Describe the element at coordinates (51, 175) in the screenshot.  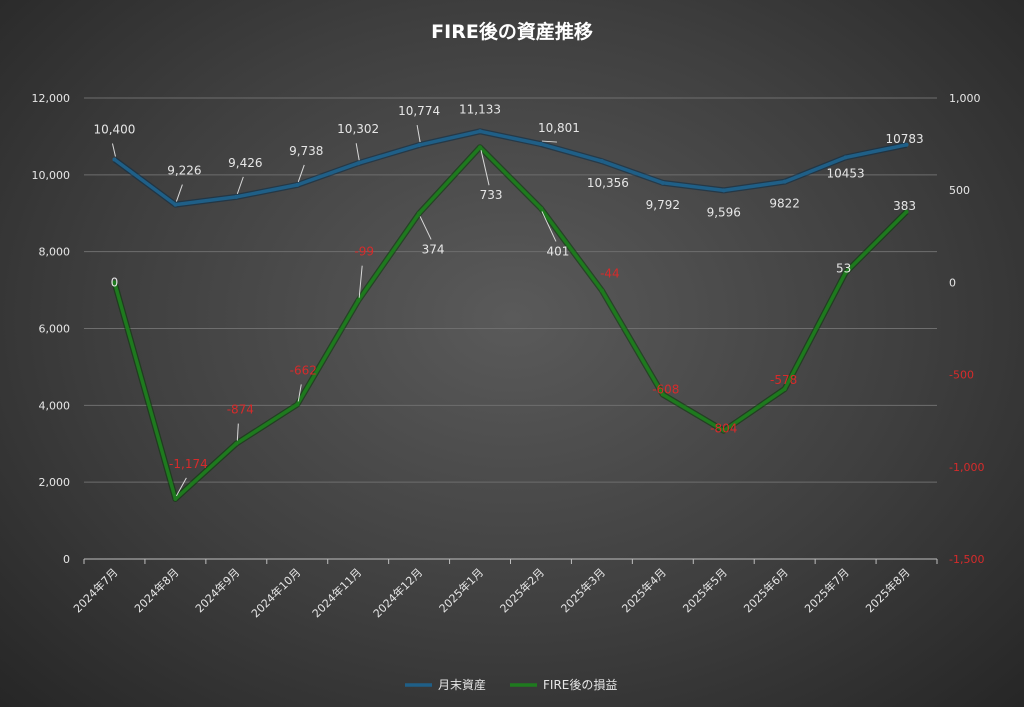
I see `y-left-tick-label: 10,000` at that location.